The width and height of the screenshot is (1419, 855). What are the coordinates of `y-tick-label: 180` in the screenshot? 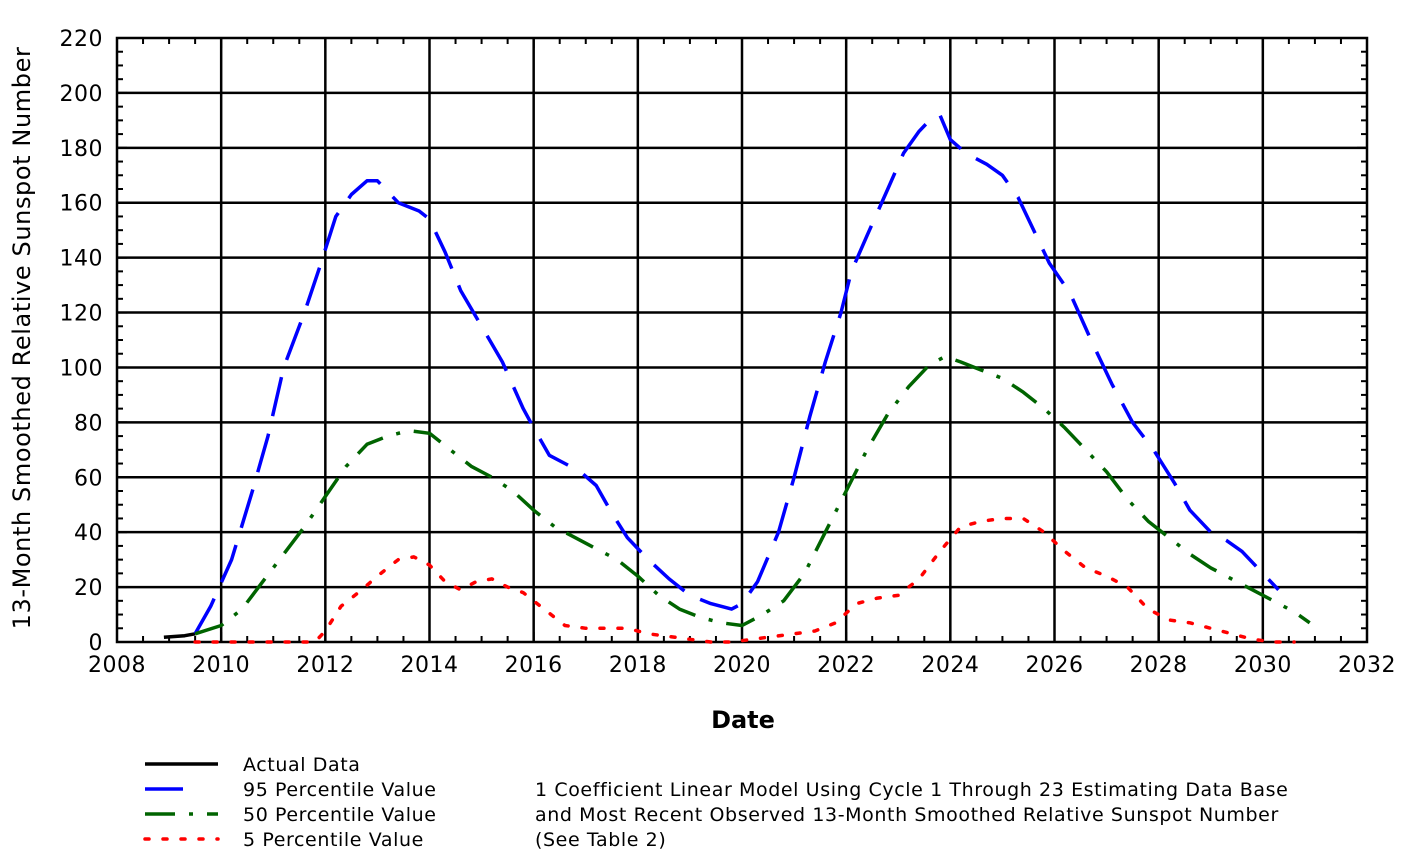 It's located at (82, 149).